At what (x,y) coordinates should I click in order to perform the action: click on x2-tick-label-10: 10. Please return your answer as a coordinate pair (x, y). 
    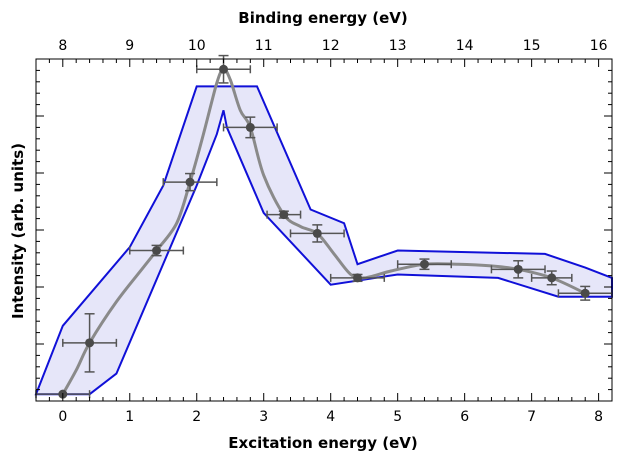
    Looking at the image, I should click on (197, 46).